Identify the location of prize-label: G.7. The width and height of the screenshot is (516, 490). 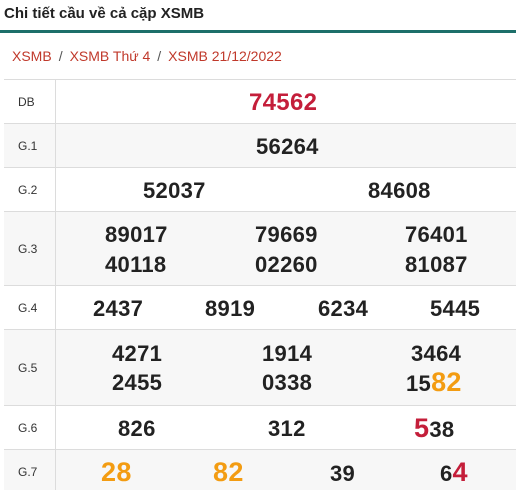
(30, 470).